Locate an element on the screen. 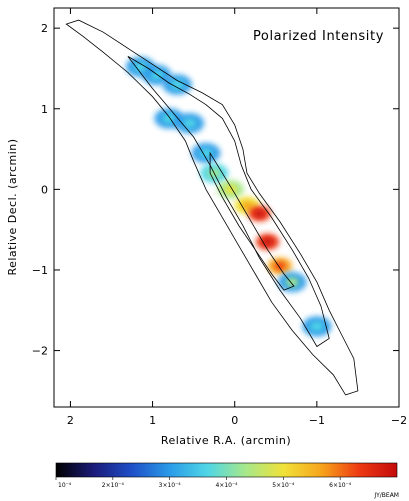 The width and height of the screenshot is (409, 501). chart-title: Polarized Intensity is located at coordinates (318, 36).